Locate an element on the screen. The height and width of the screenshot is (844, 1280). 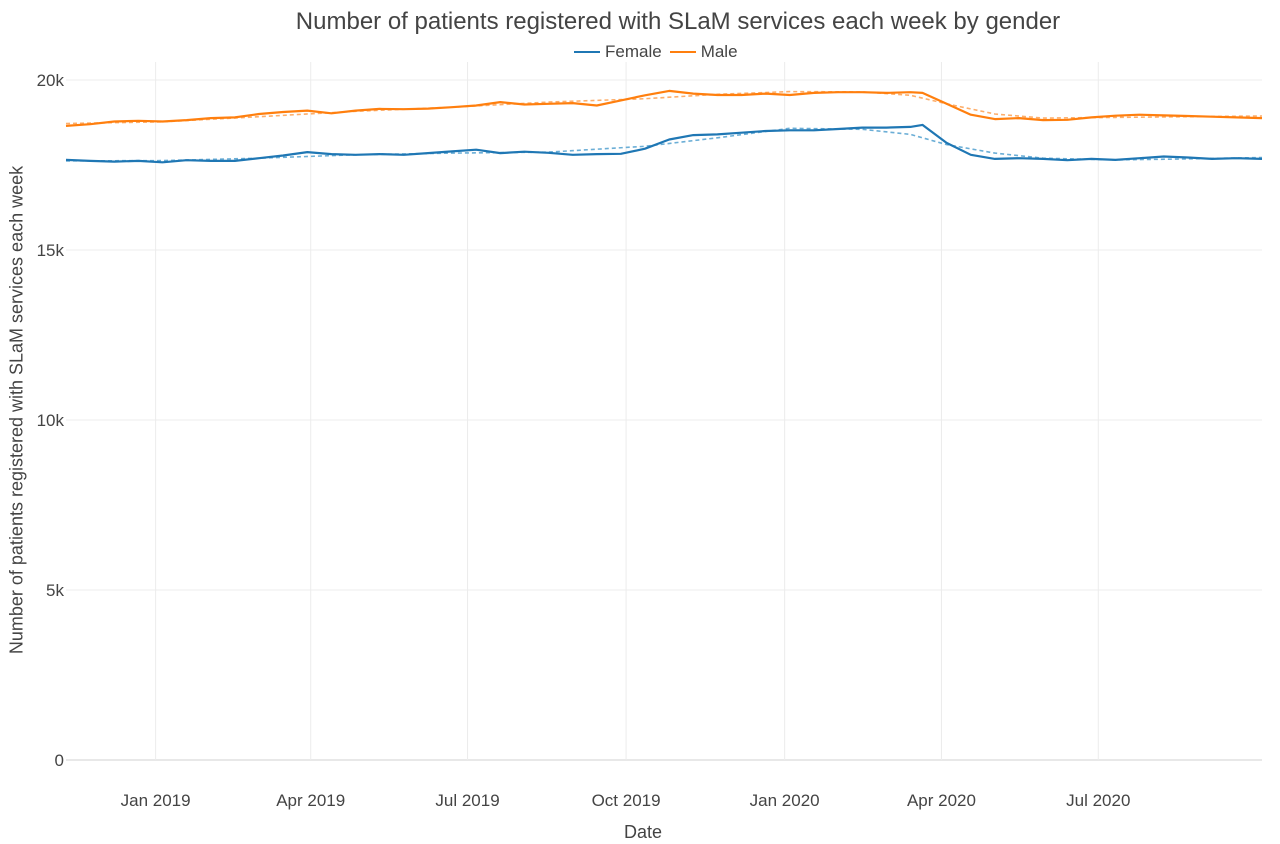
legend-swatch-male is located at coordinates (682, 52).